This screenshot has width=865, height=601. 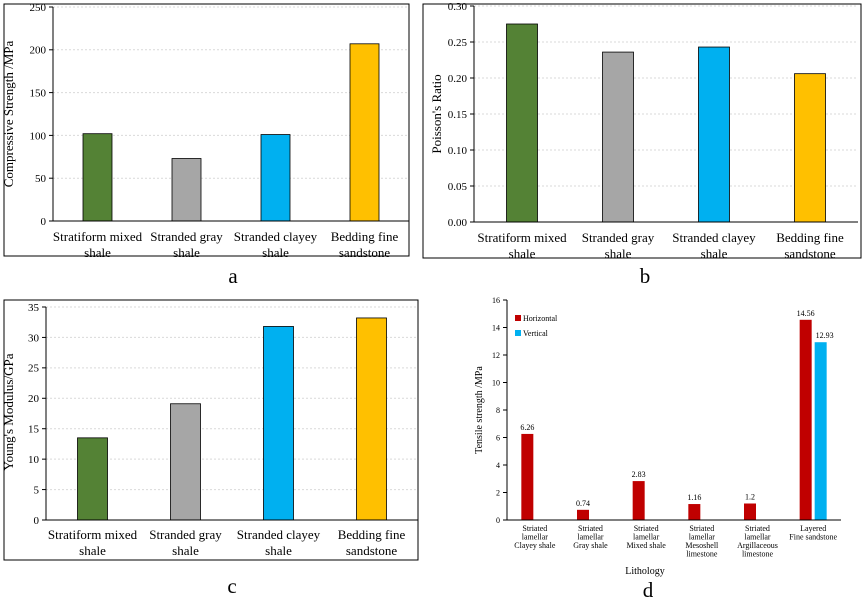 What do you see at coordinates (496, 355) in the screenshot?
I see `y-tick-label: 12` at bounding box center [496, 355].